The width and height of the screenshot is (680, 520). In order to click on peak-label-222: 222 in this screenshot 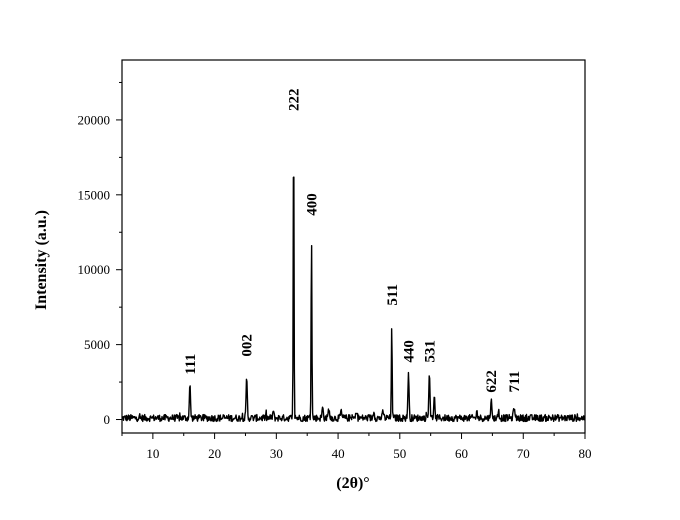, I will do `click(295, 99)`.